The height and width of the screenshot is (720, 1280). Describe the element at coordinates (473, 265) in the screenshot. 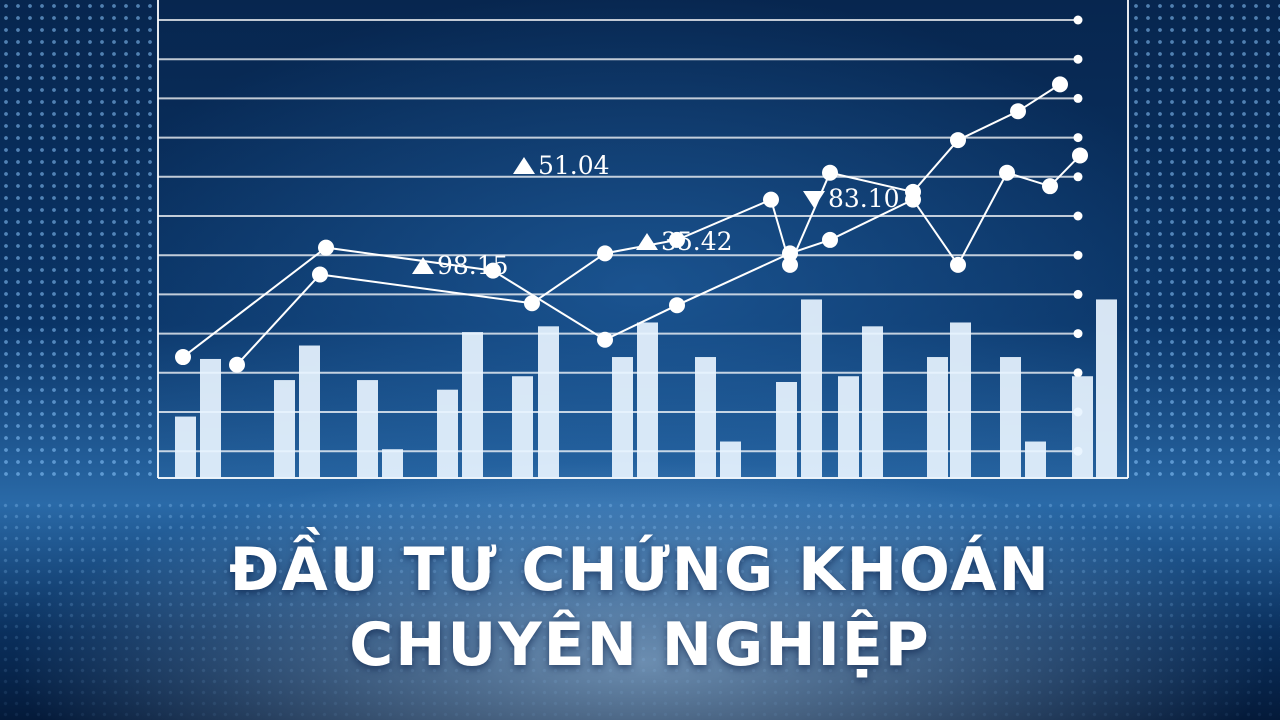

I see `annotation-label: 98.15` at that location.